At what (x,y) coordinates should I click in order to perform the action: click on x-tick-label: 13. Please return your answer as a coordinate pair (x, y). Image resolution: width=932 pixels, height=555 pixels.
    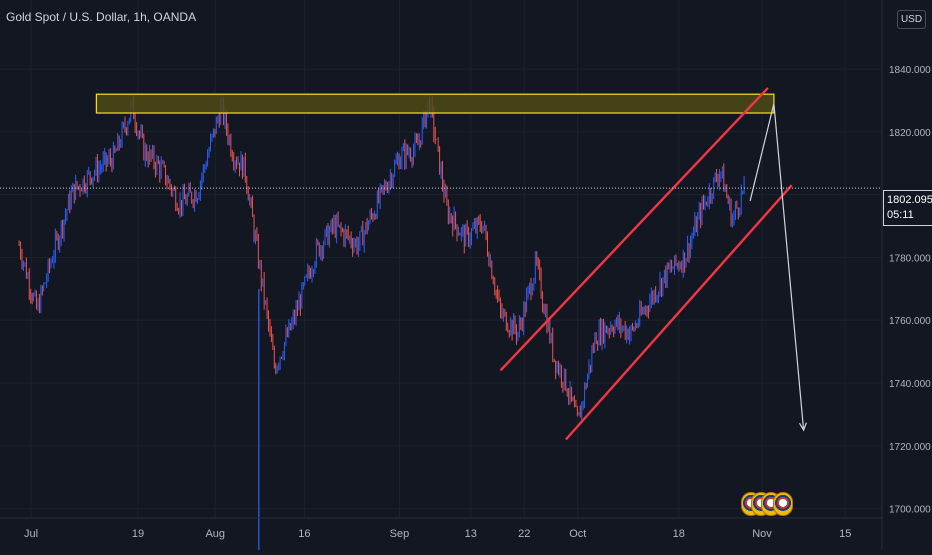
    Looking at the image, I should click on (471, 534).